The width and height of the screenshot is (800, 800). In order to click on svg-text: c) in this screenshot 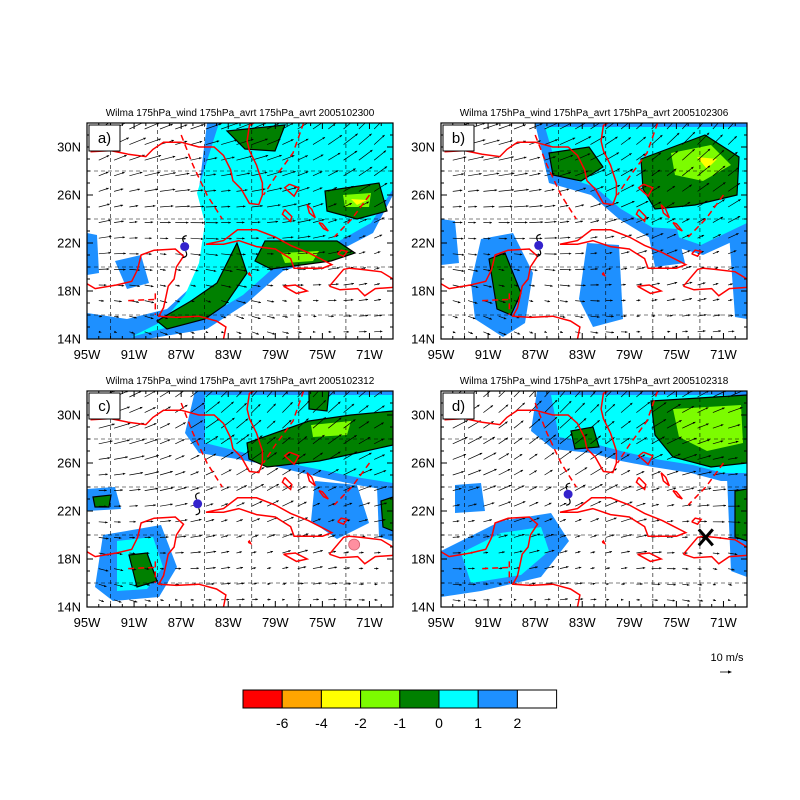, I will do `click(104, 406)`.